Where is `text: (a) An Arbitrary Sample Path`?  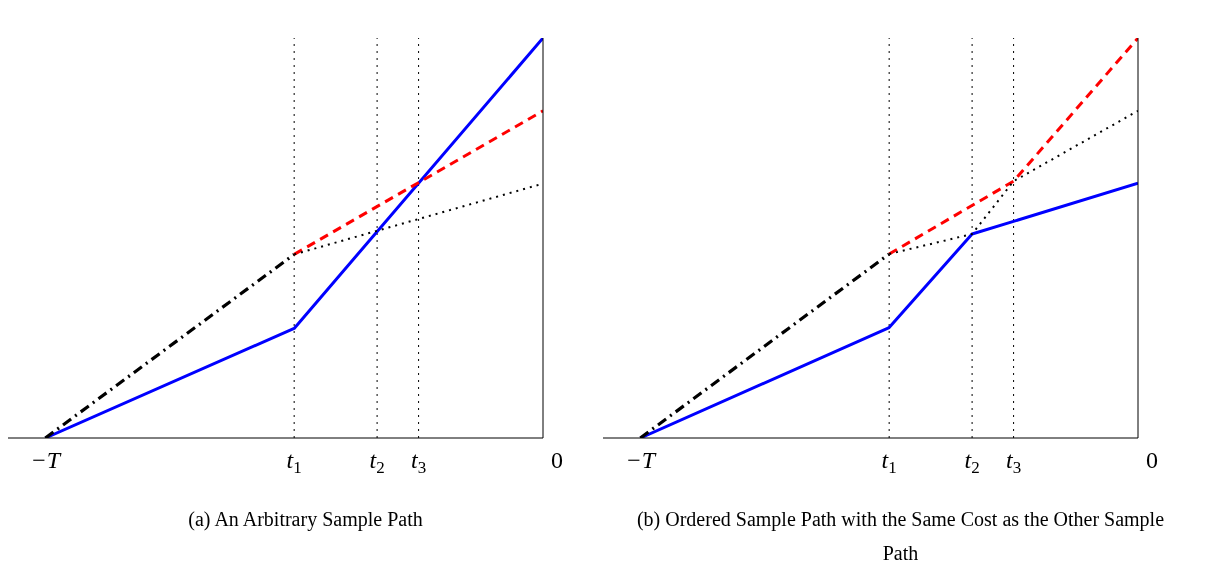
text: (a) An Arbitrary Sample Path is located at coordinates (305, 520).